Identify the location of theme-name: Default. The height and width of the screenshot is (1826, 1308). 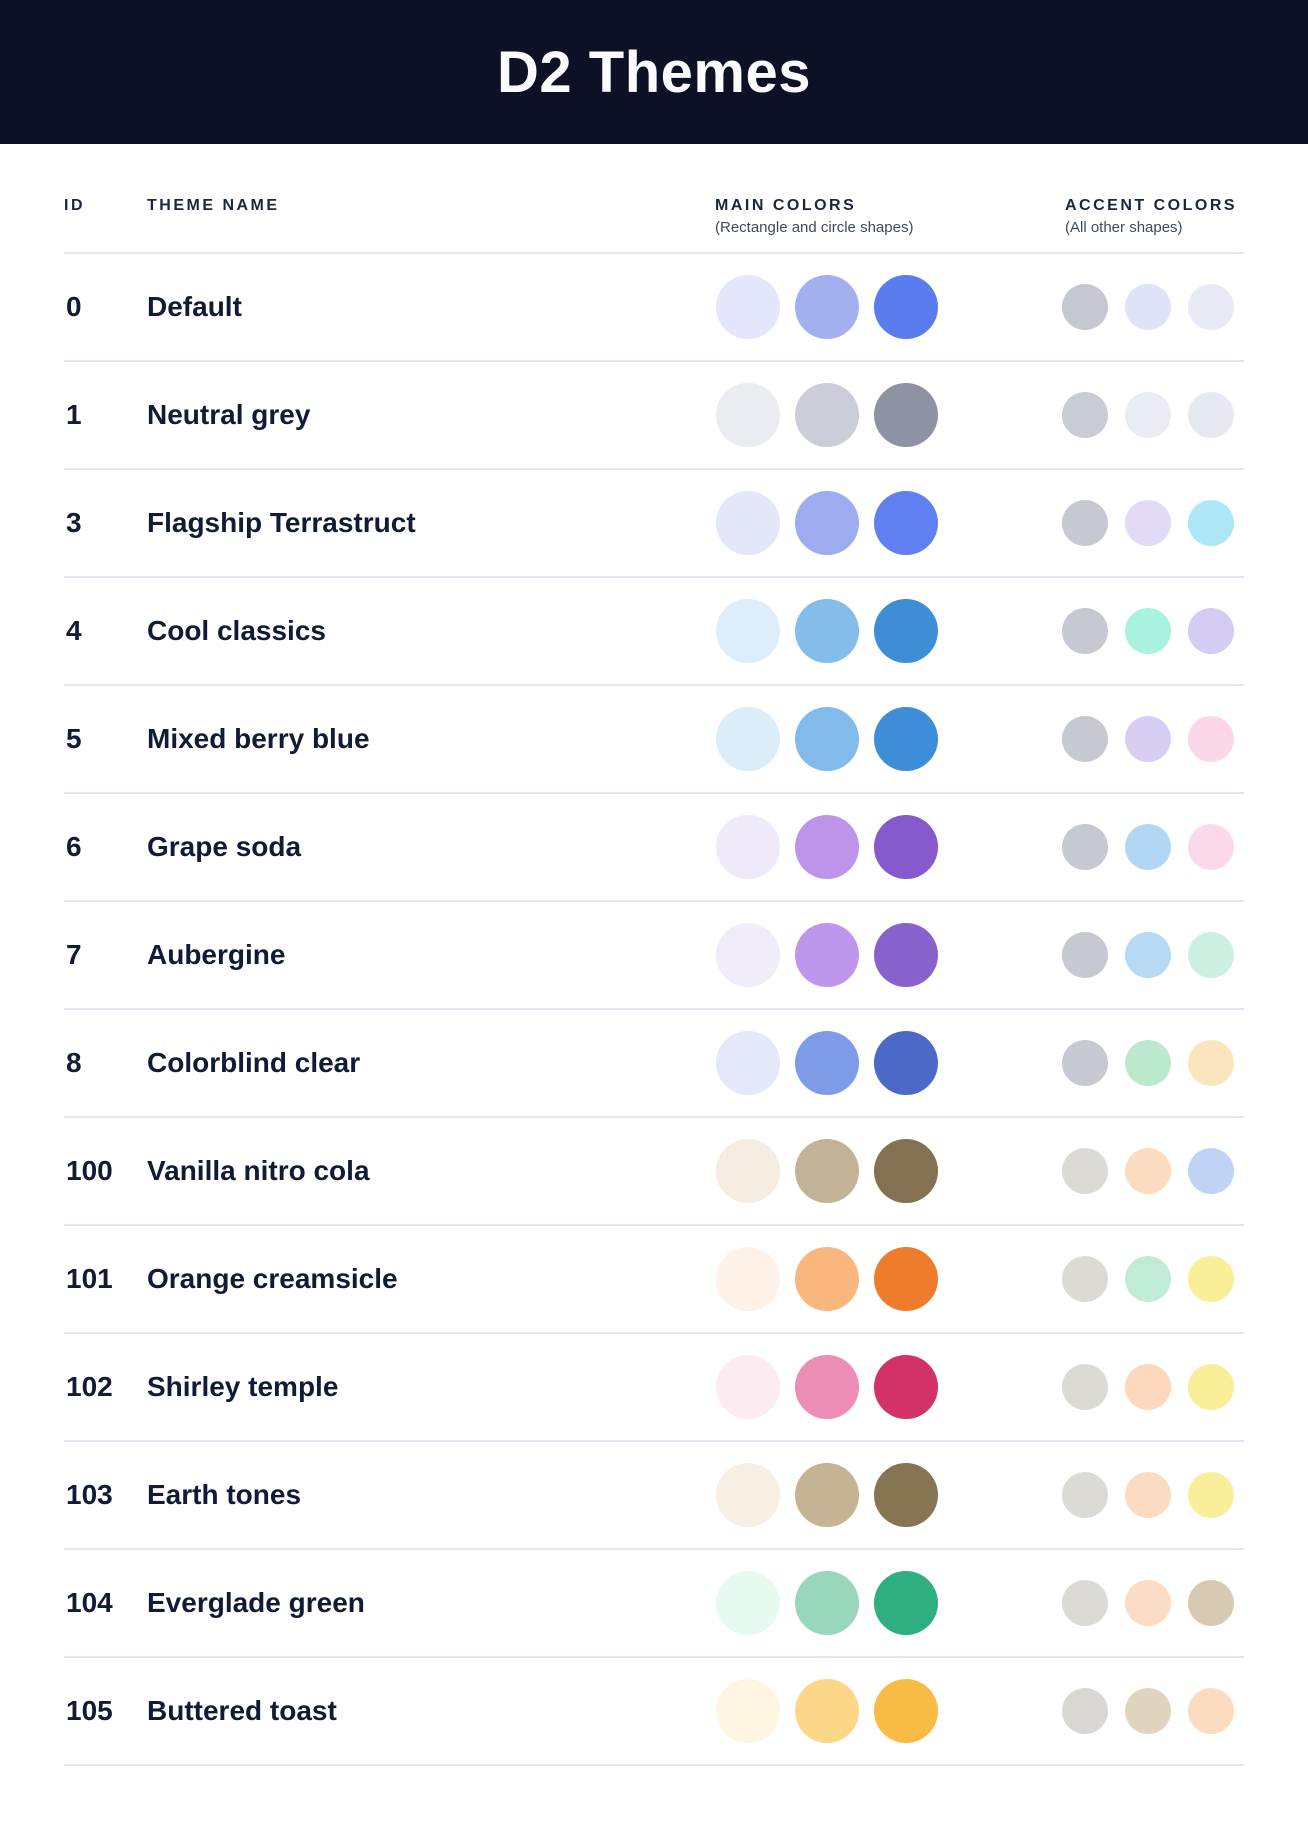
(194, 306).